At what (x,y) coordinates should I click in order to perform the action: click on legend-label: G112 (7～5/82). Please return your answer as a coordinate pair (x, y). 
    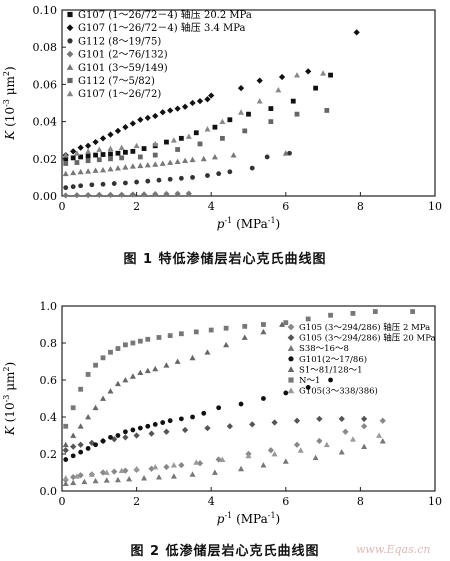
    Looking at the image, I should click on (116, 81).